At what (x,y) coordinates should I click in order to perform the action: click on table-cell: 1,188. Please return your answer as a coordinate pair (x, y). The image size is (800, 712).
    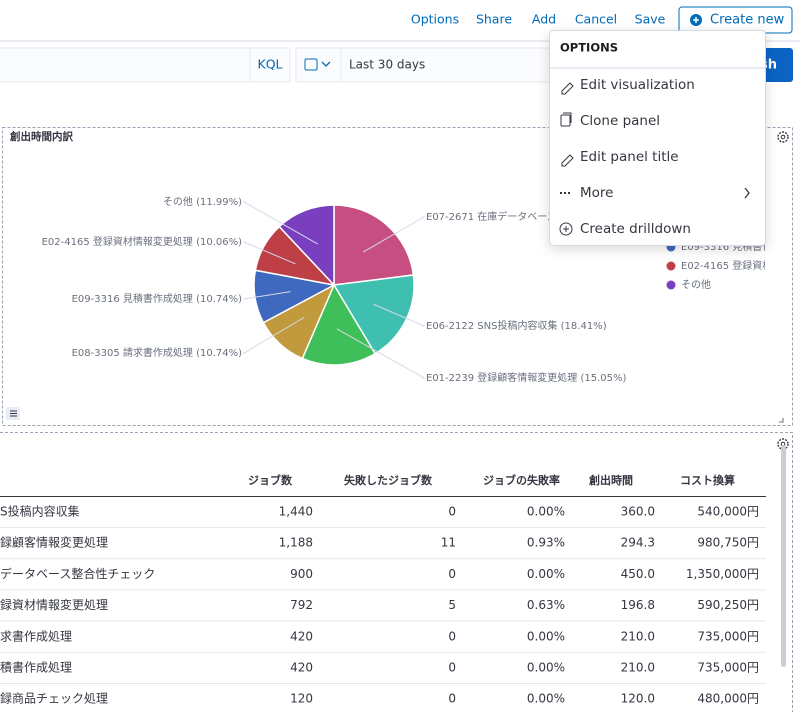
    Looking at the image, I should click on (296, 543).